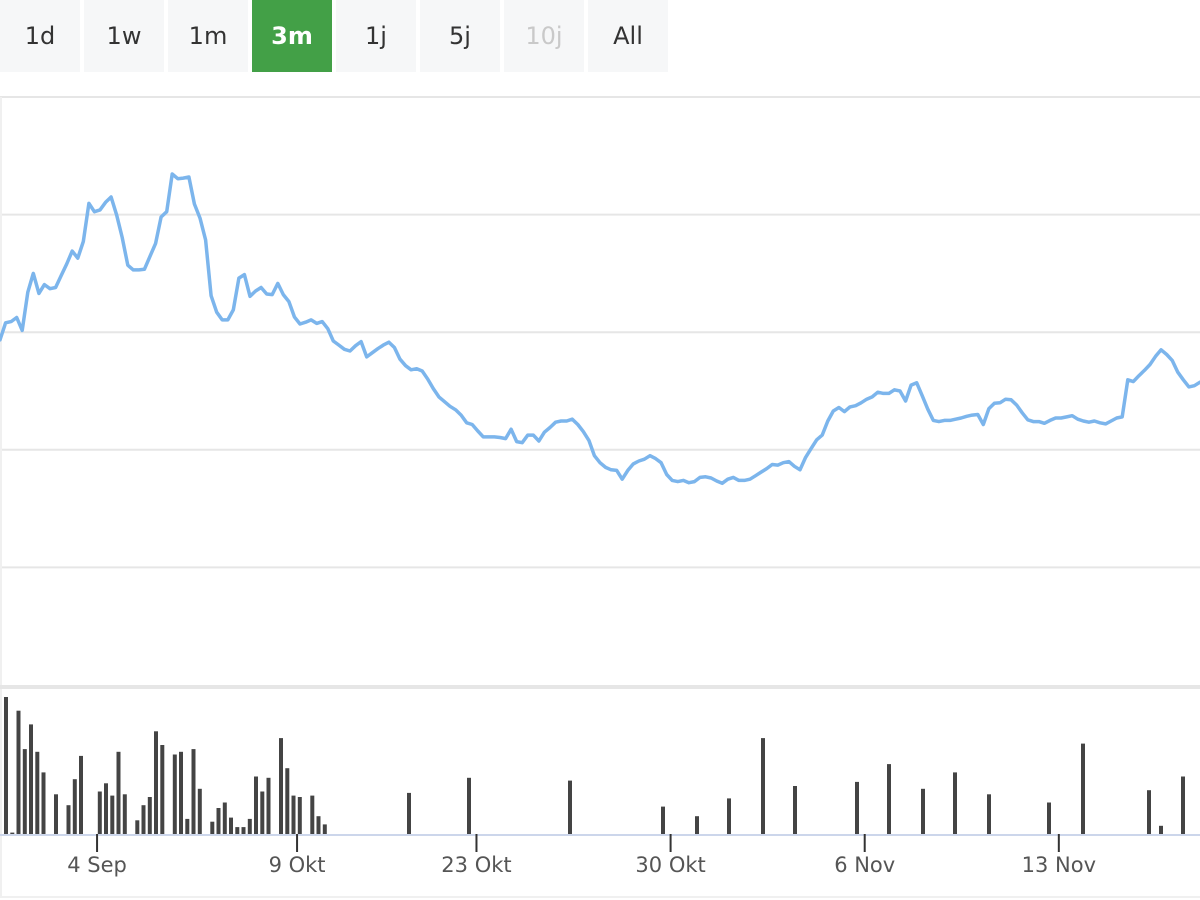 The image size is (1200, 900). Describe the element at coordinates (600, 687) in the screenshot. I see `pane-separator` at that location.